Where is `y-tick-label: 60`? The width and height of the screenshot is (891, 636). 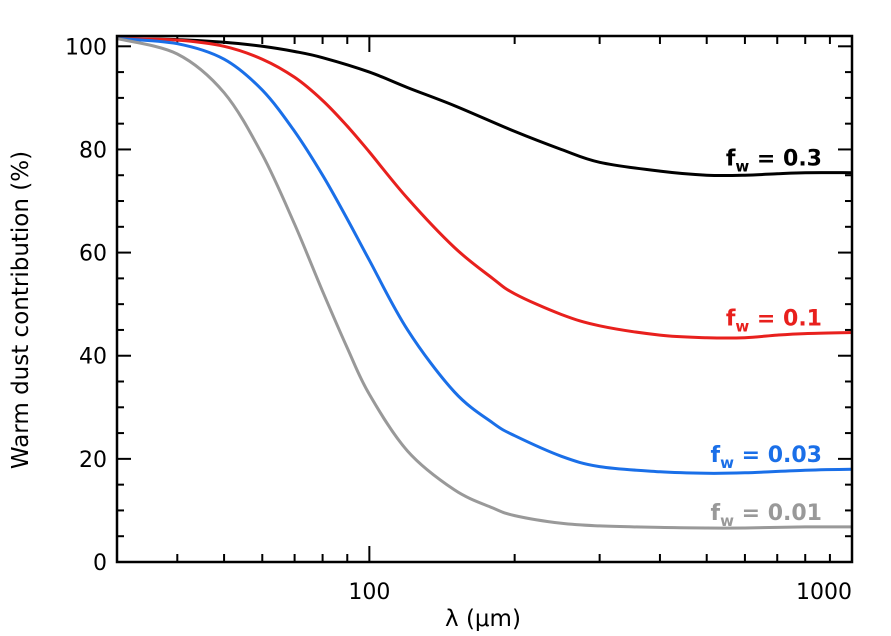 y-tick-label: 60 is located at coordinates (93, 254).